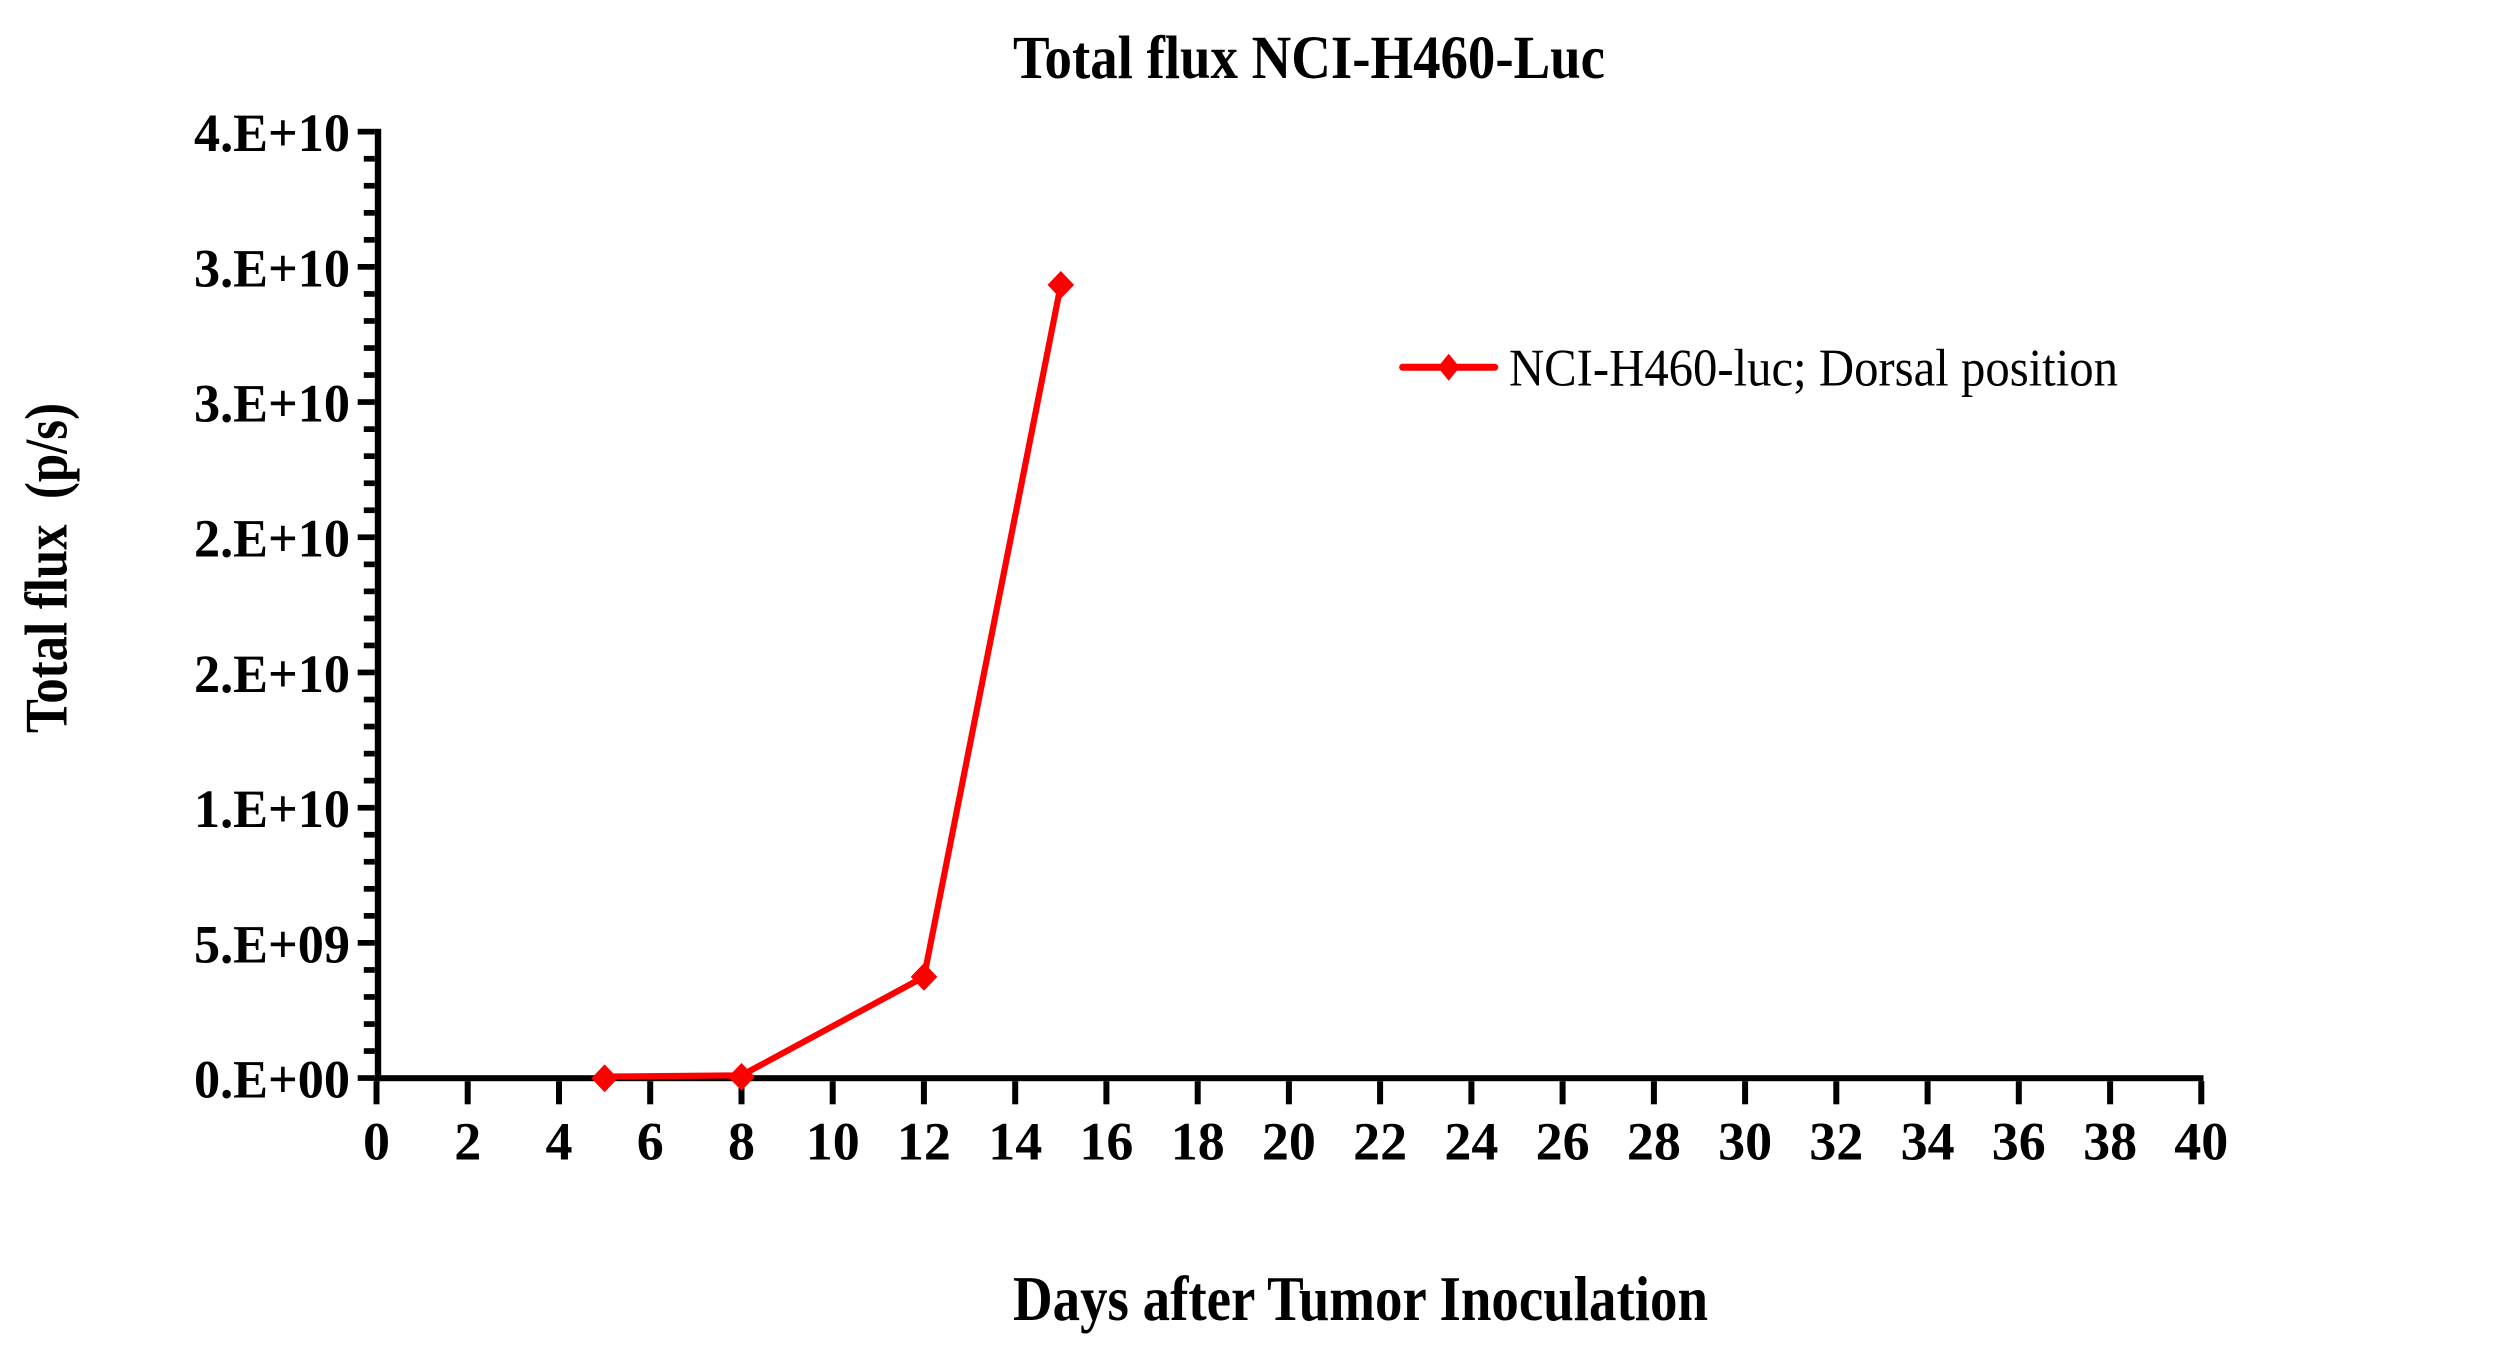 The width and height of the screenshot is (2494, 1356). I want to click on svg-text: 12, so click(924, 1142).